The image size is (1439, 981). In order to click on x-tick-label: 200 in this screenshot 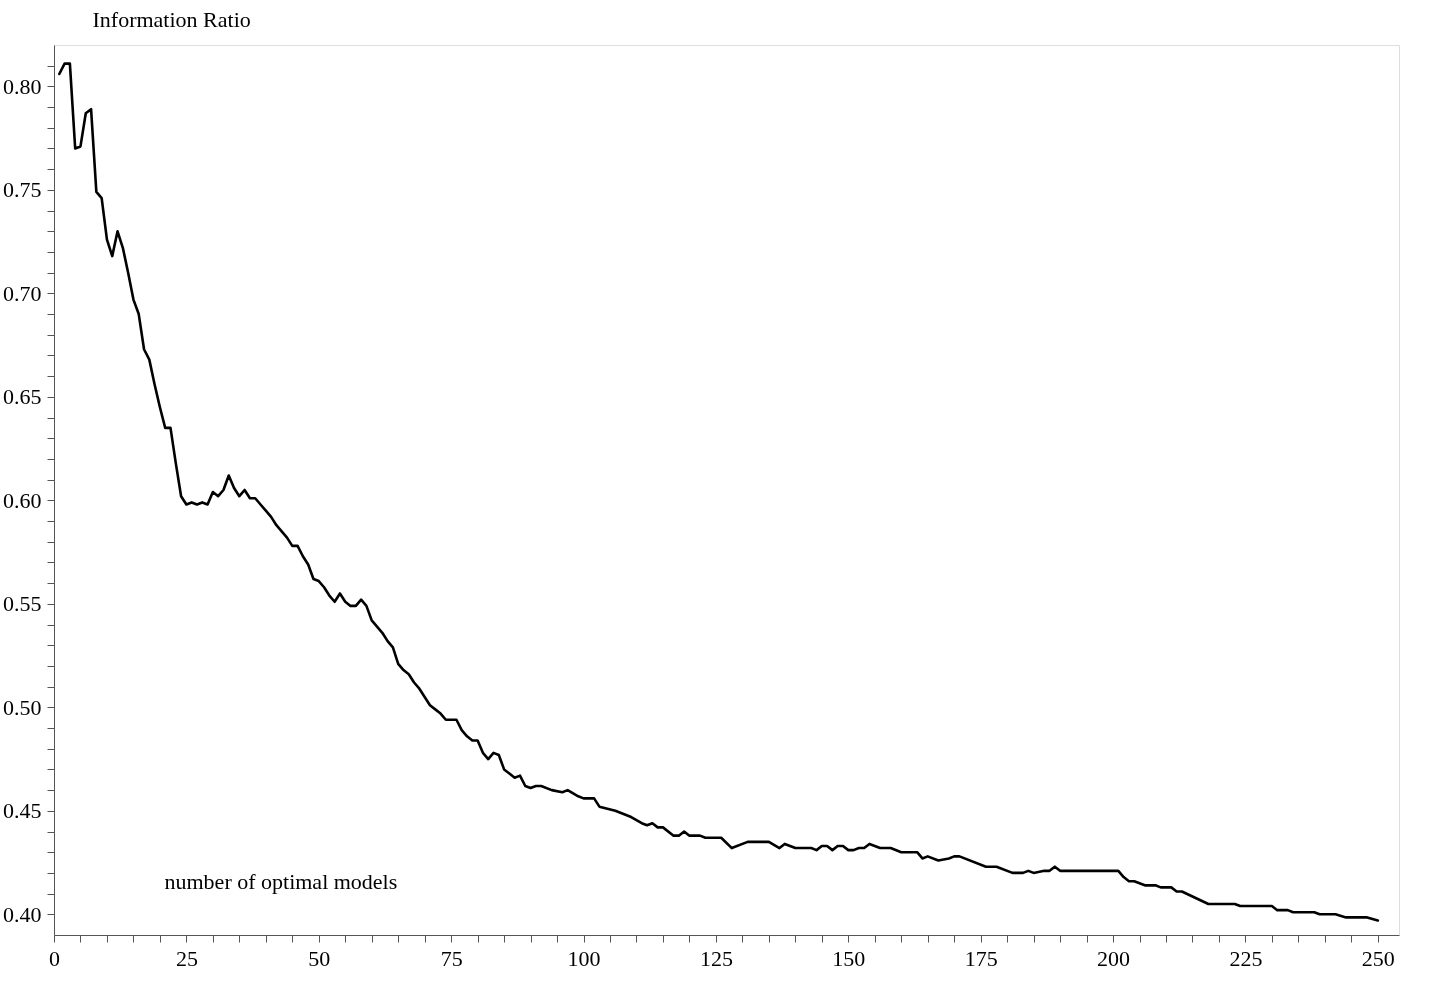, I will do `click(1114, 958)`.